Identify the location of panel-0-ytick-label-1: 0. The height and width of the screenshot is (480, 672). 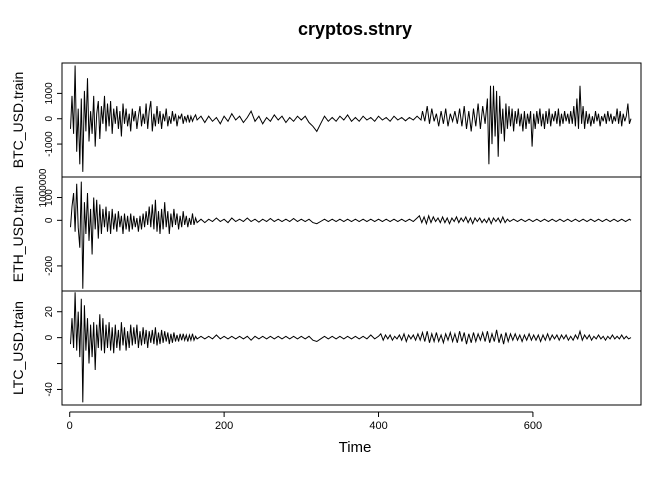
(49, 119).